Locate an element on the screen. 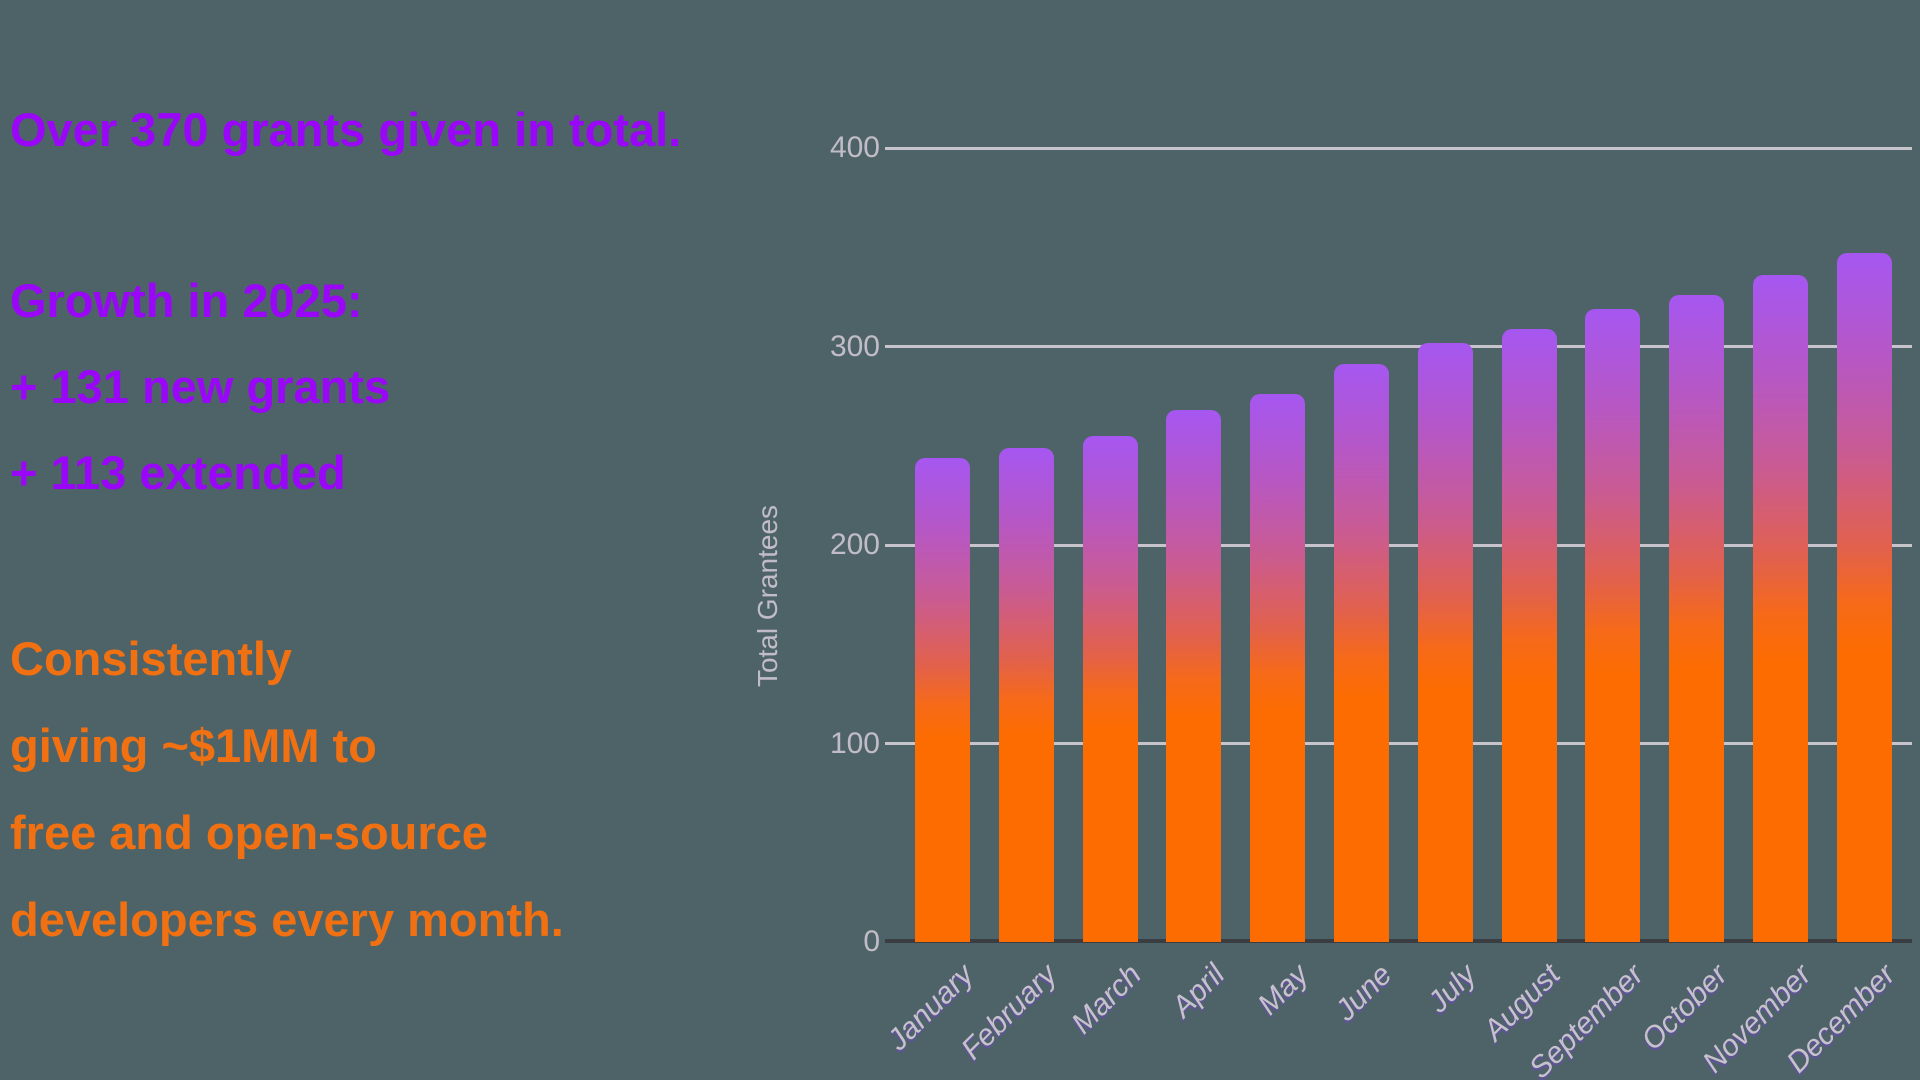 This screenshot has height=1080, width=1920. x-tick-label-april: April is located at coordinates (1198, 991).